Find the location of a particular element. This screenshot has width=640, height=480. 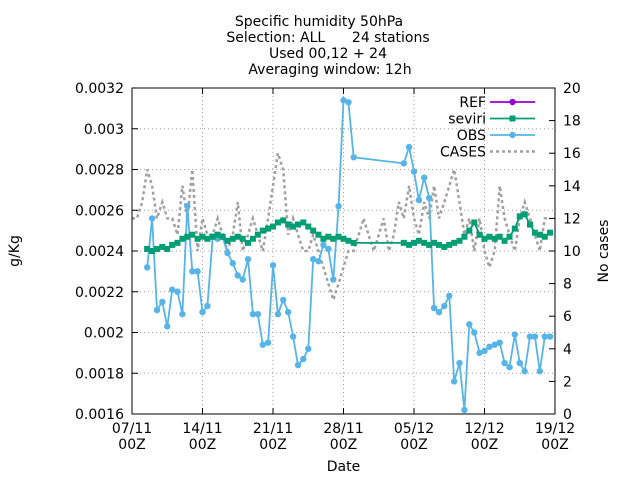

y2-tick-label: 12 is located at coordinates (572, 219).